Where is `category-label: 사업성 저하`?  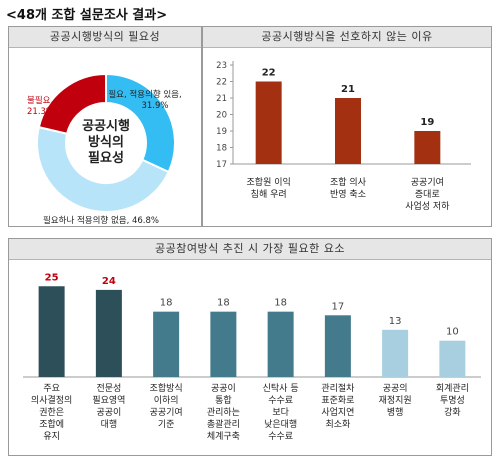 category-label: 사업성 저하 is located at coordinates (427, 206).